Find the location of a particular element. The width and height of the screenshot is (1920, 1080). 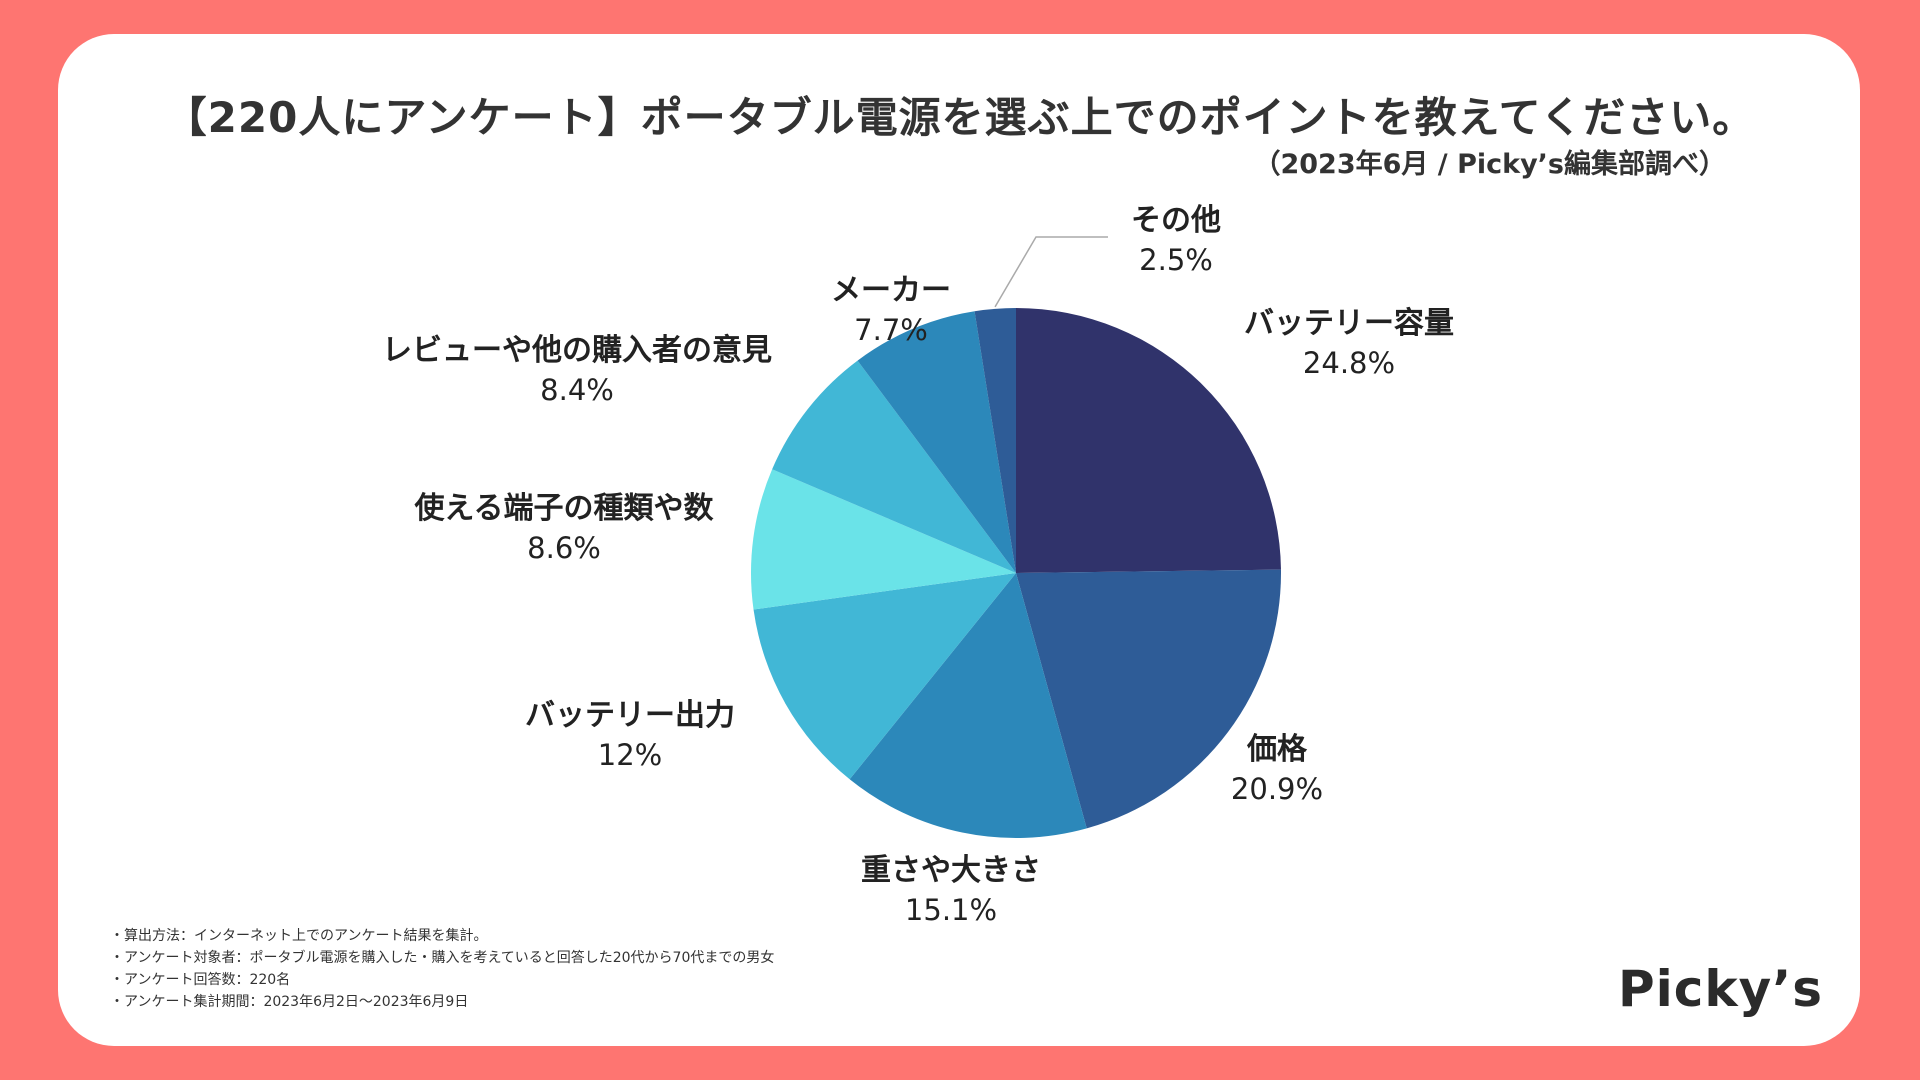

slice-value-5: 8.4% is located at coordinates (577, 390).